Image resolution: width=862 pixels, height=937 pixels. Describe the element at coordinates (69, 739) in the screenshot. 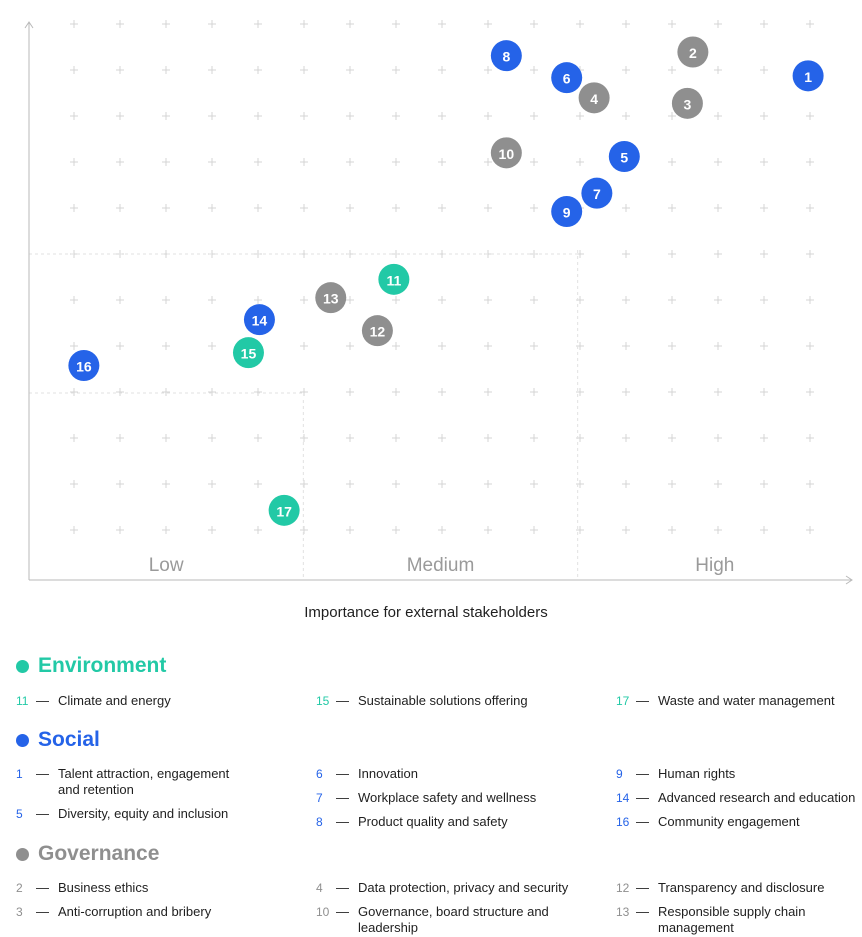

I see `legend-title-text: Social` at that location.